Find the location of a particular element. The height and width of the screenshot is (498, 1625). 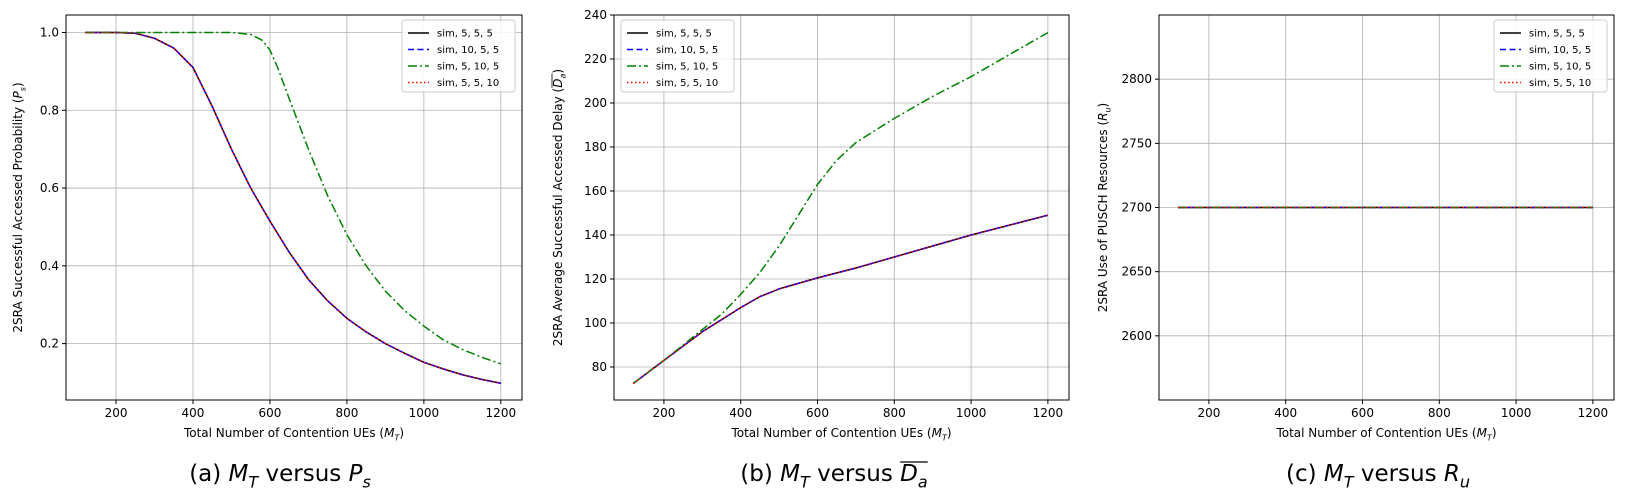

y-tick-label: 180 is located at coordinates (595, 147).